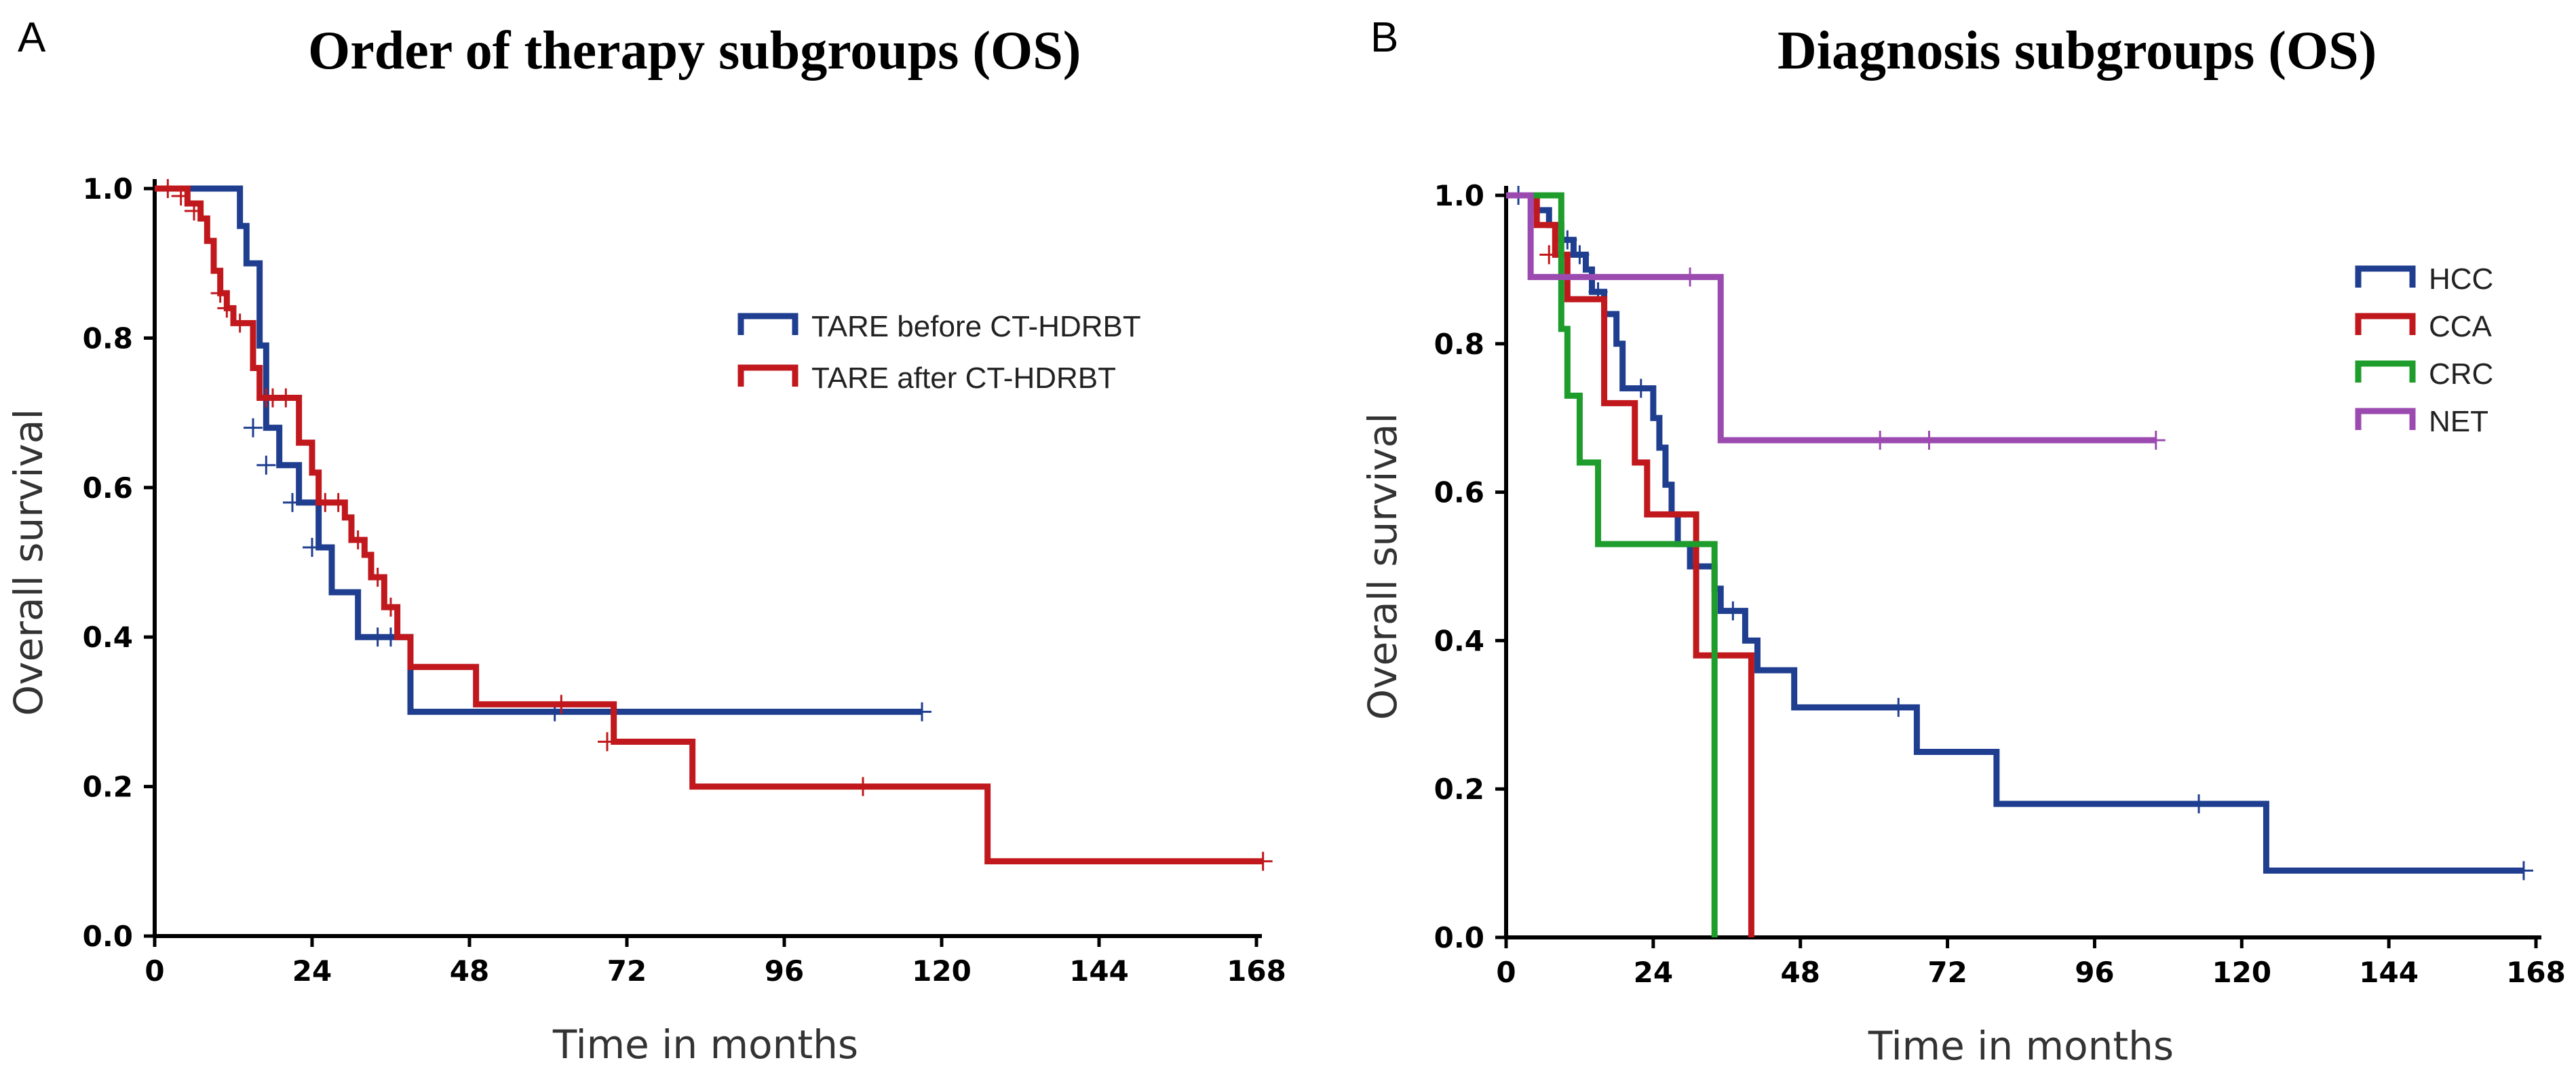  I want to click on series-line-tare-before-ct-hdrbt, so click(538, 450).